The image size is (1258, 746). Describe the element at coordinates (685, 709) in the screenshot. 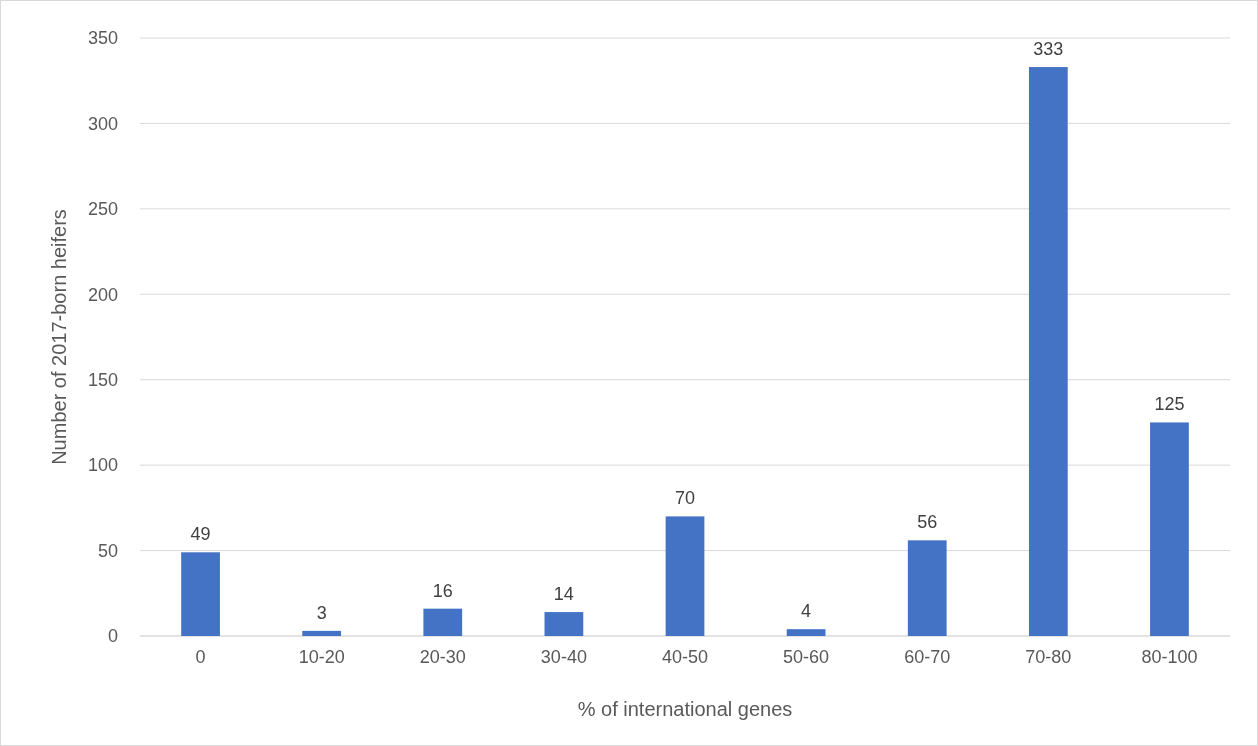

I see `x-axis-title: % of international genes` at that location.